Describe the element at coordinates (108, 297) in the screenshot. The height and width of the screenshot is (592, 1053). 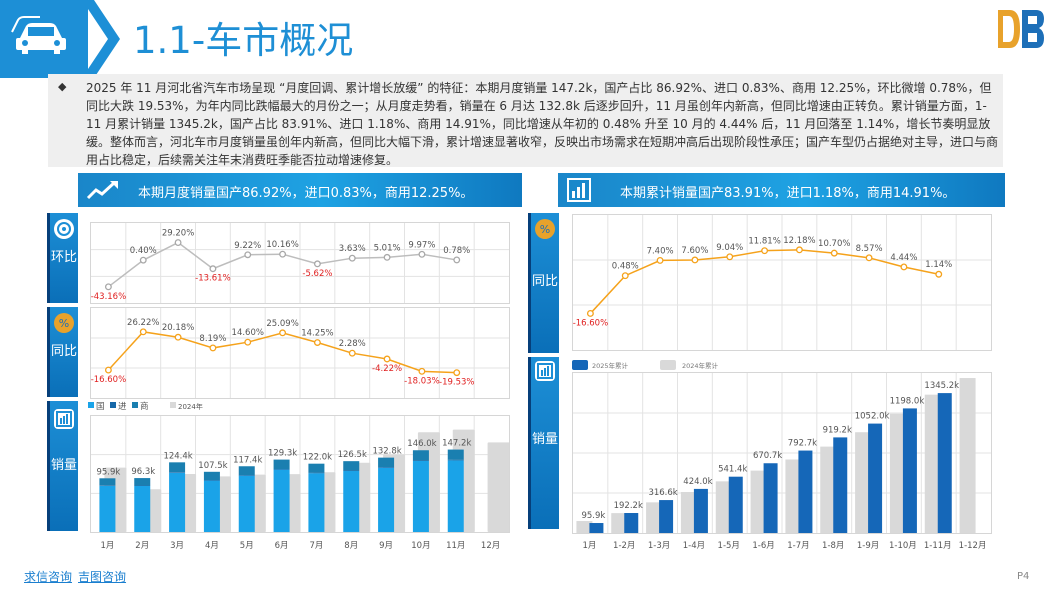
I see `data-label: -43.16%` at that location.